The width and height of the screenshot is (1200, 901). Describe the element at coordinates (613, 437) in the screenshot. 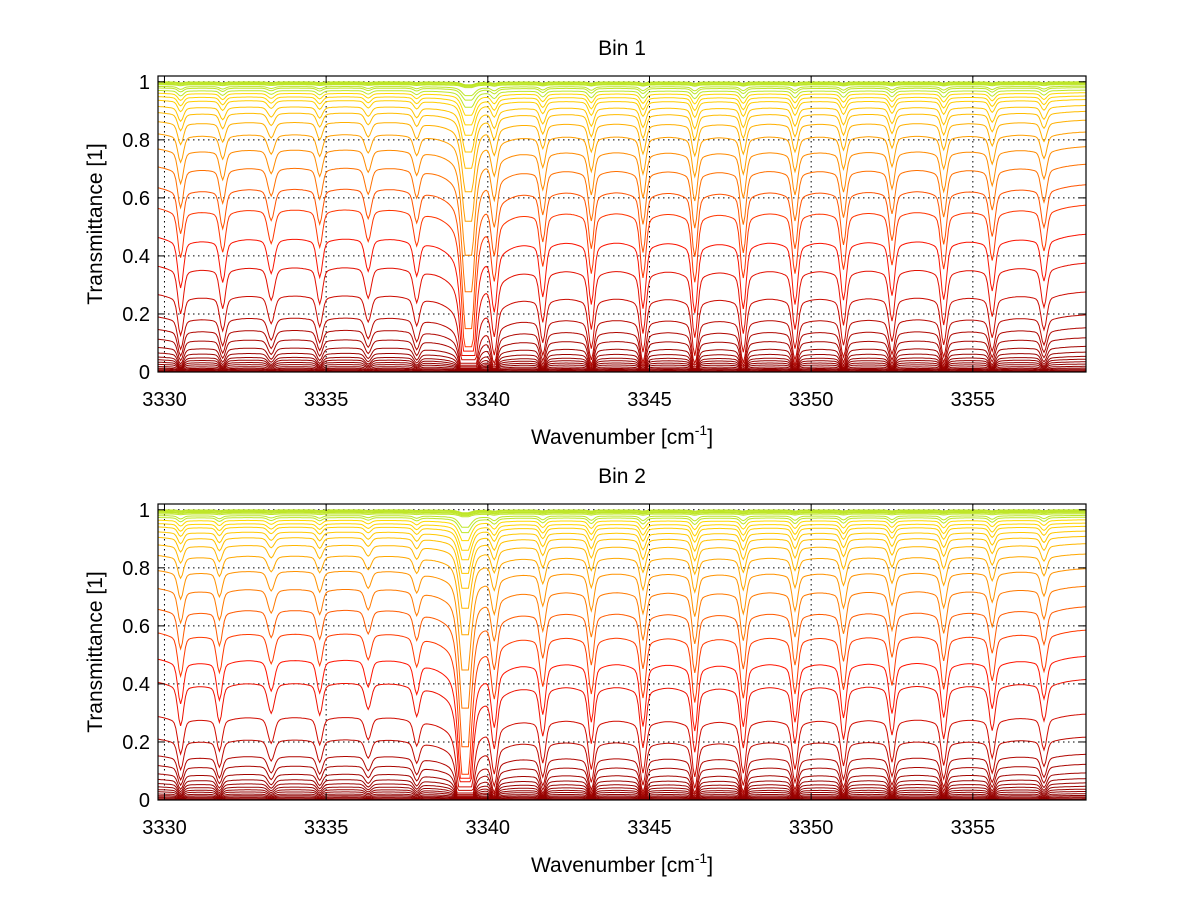

I see `x-axis-label-main: Wavenumber [cm` at that location.